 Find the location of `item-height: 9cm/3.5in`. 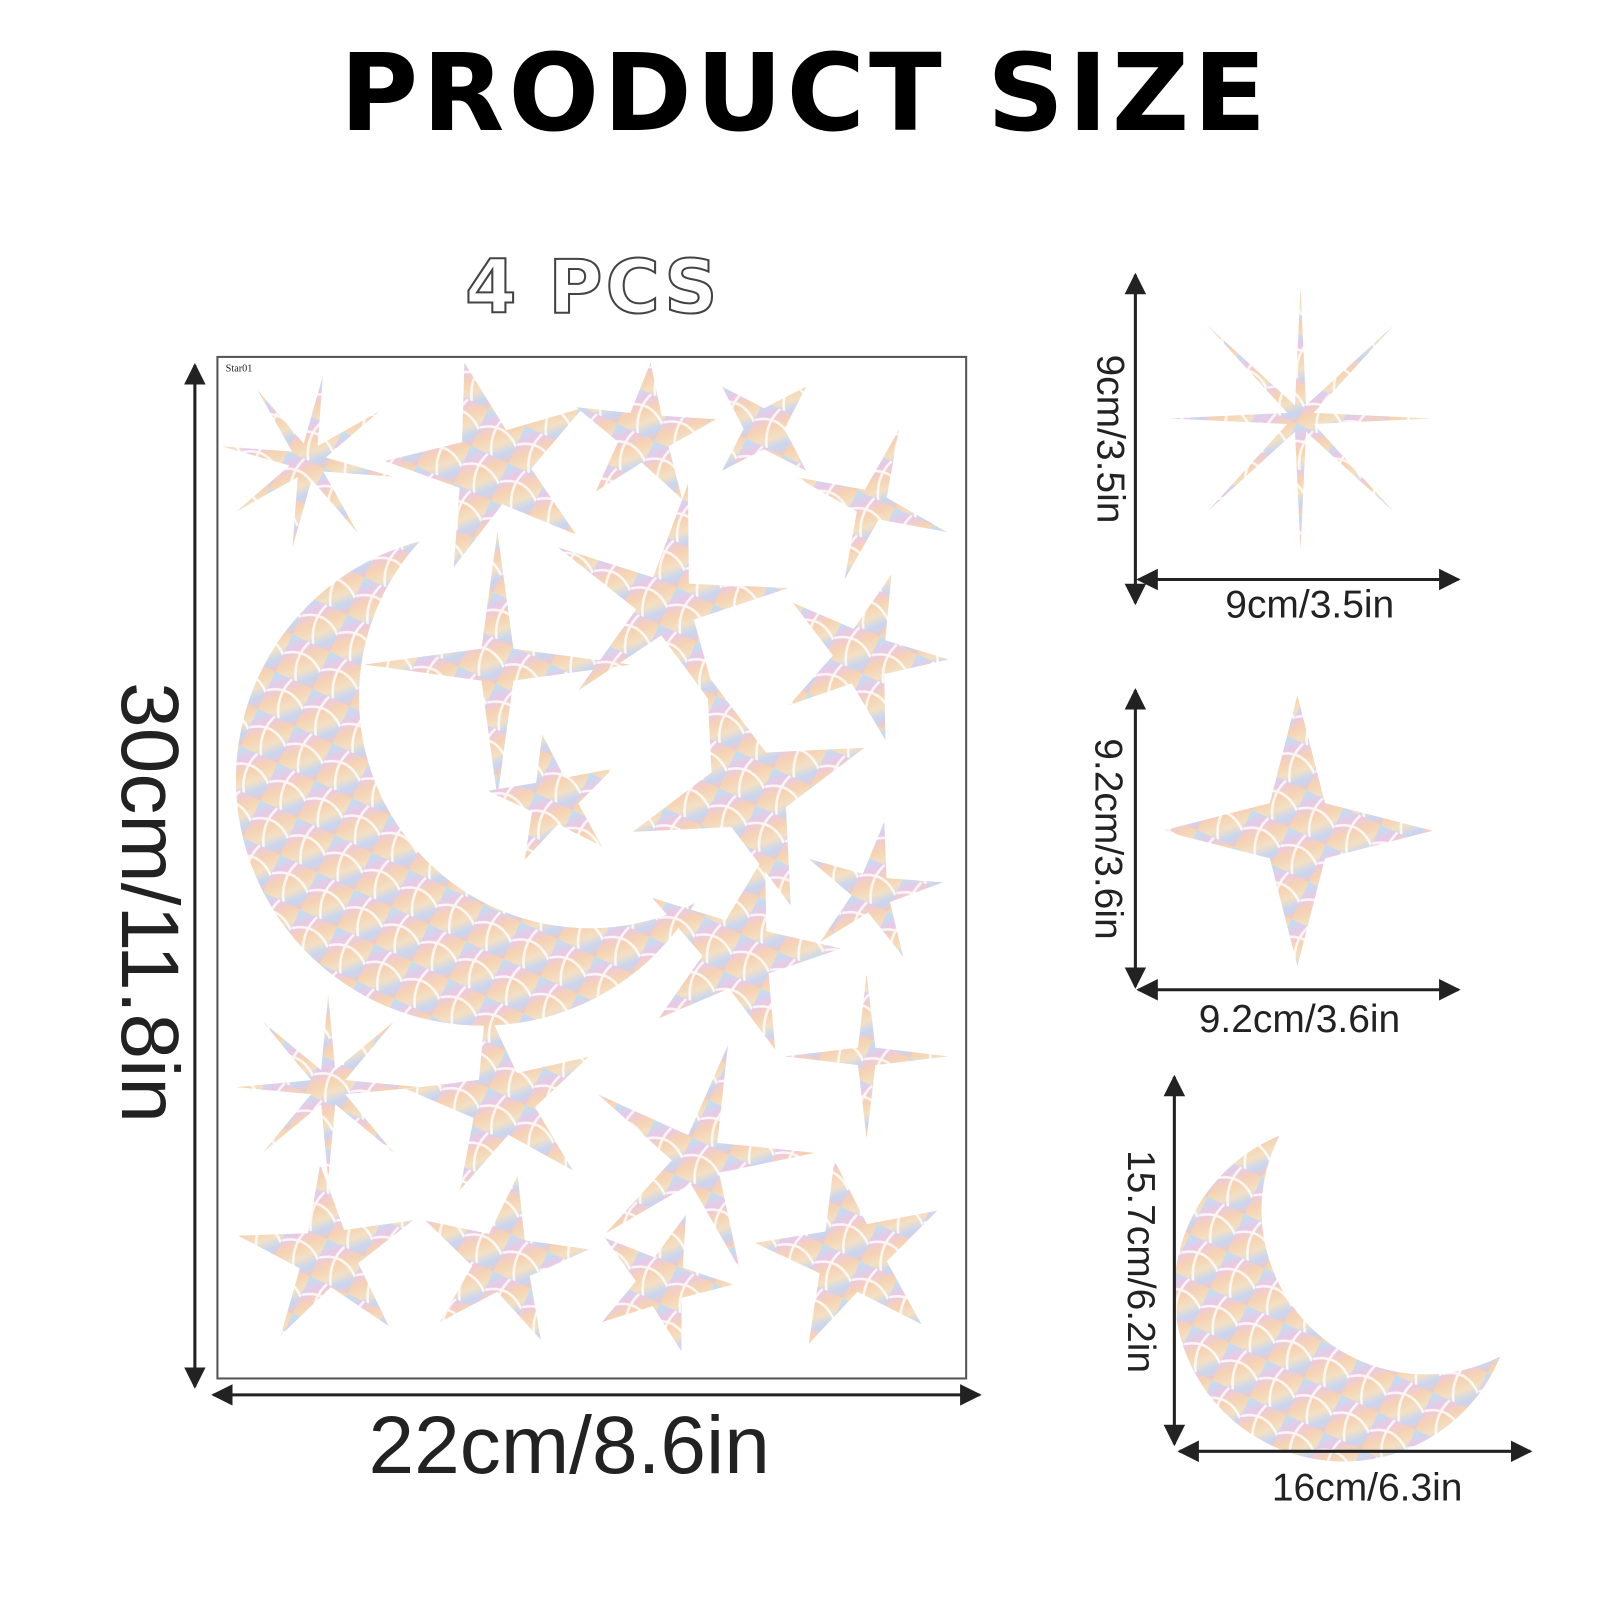

item-height: 9cm/3.5in is located at coordinates (1109, 438).